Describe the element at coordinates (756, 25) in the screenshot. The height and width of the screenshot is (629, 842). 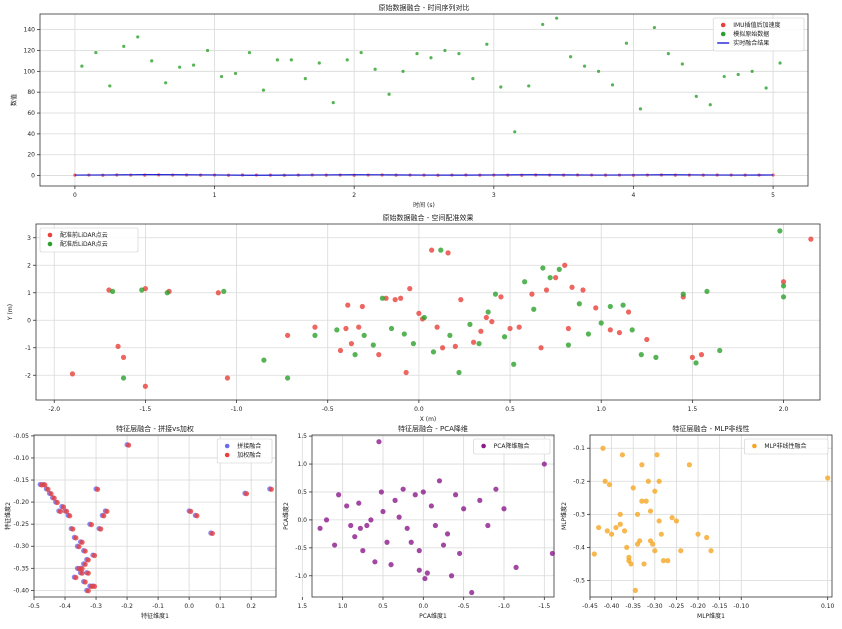
I see `legend-label: IMU插值后加速度` at that location.